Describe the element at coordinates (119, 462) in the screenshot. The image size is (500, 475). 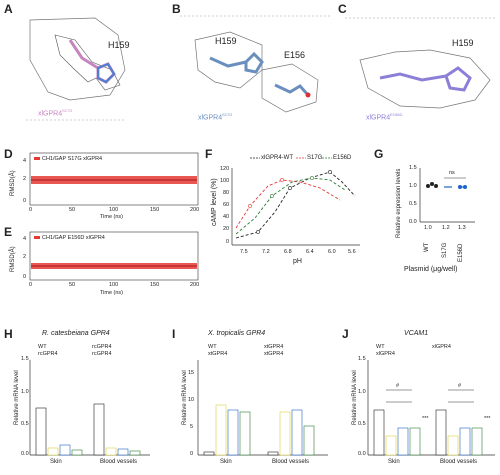
I see `group-h-1: Blood vessels` at that location.